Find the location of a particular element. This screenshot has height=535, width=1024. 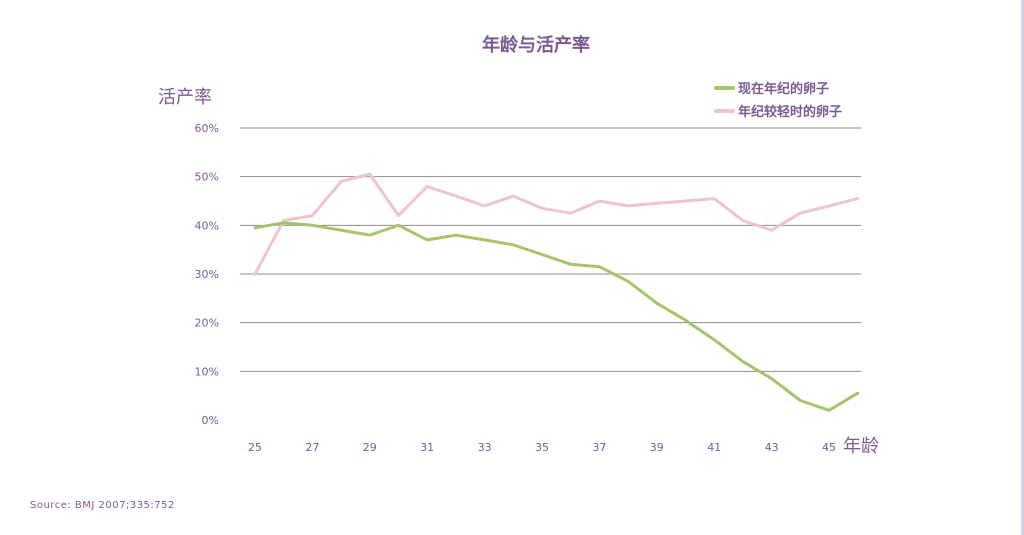

y-tick-label: 50% is located at coordinates (207, 177).